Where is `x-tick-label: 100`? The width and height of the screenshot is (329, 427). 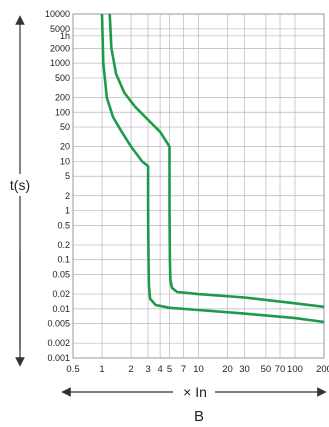 x-tick-label: 100 is located at coordinates (295, 369).